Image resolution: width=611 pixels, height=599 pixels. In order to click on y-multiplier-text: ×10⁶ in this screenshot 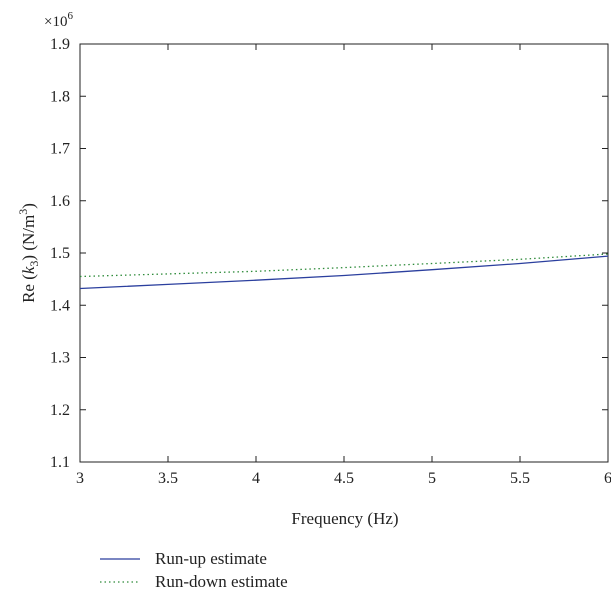, I will do `click(58, 20)`.